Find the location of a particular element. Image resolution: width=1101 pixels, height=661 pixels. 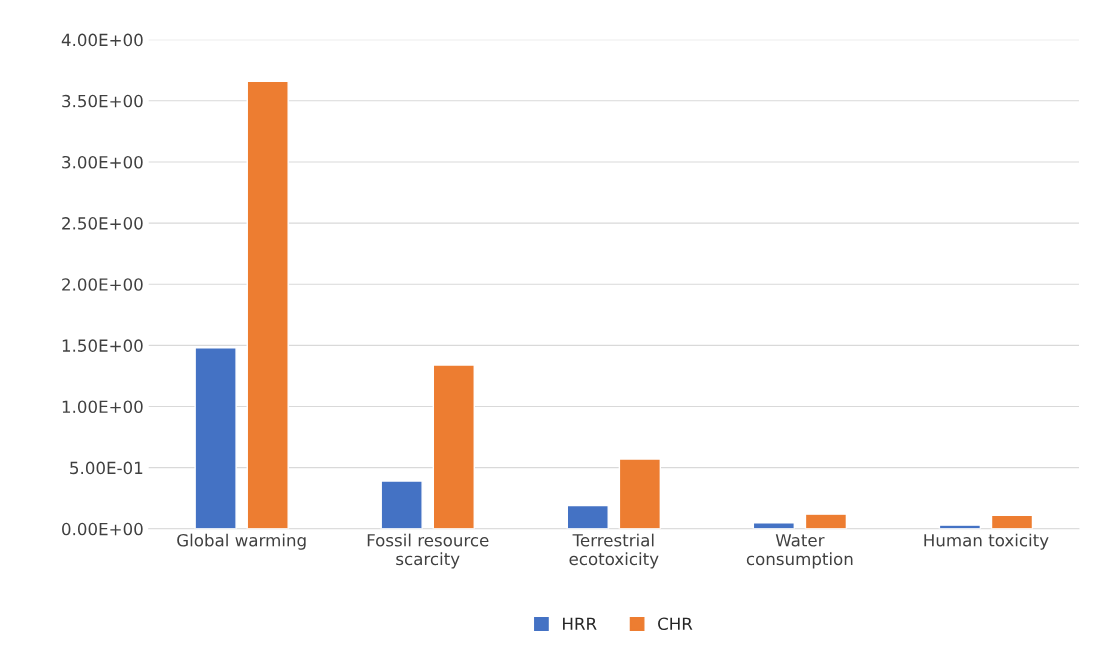

x-tick-label: Terrestrial ecotoxicity is located at coordinates (614, 551).